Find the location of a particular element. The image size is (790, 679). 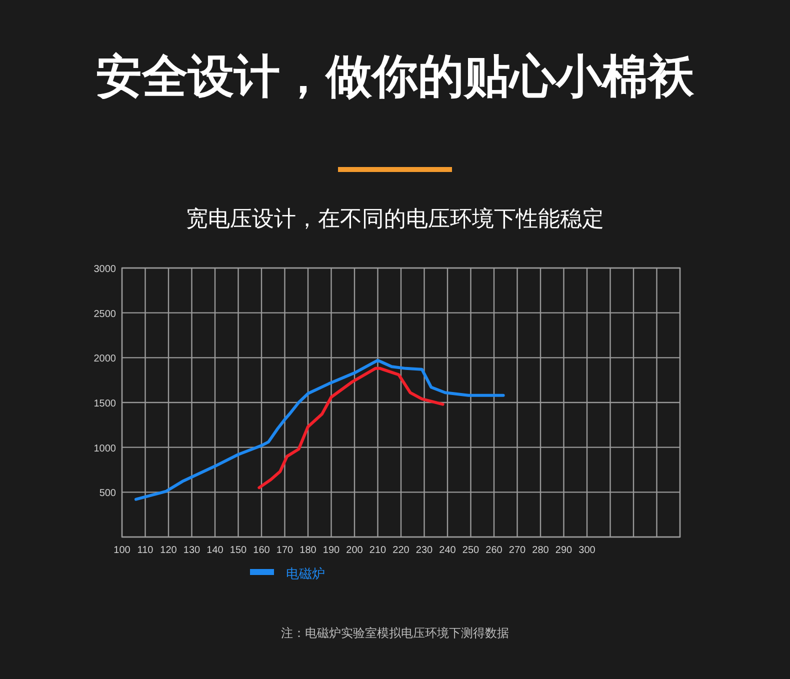

x-tick-label: 270 is located at coordinates (517, 550).